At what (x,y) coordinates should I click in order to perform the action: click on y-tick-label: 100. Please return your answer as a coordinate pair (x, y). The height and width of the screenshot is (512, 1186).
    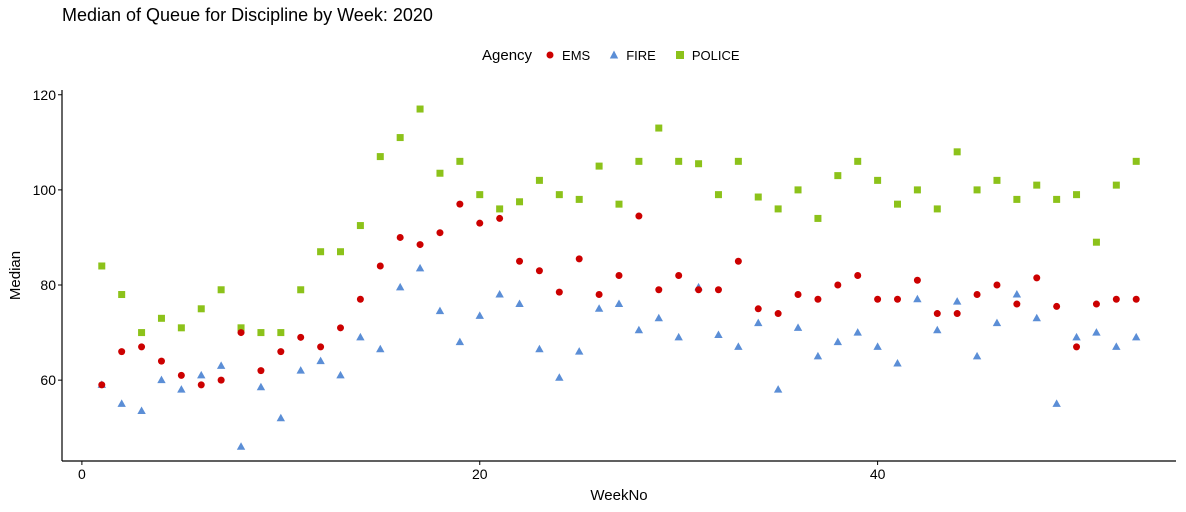
    Looking at the image, I should click on (45, 190).